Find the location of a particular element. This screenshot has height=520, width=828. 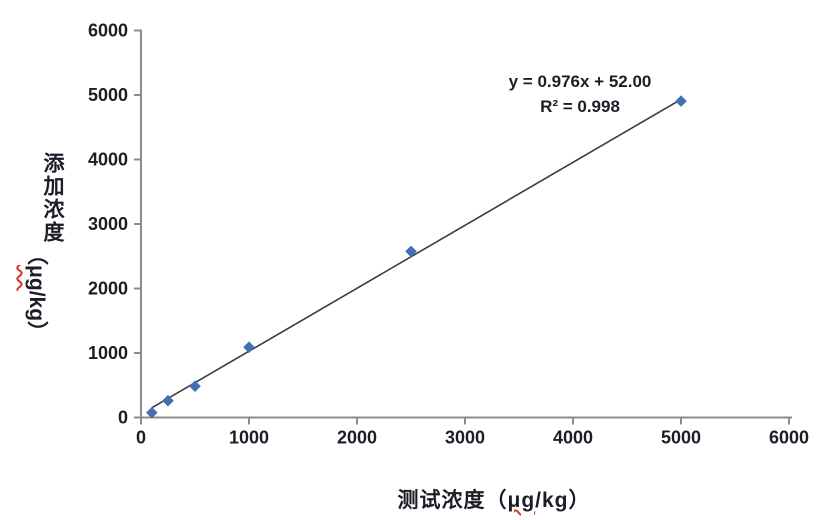

y-tick-label: 5000 is located at coordinates (108, 95).